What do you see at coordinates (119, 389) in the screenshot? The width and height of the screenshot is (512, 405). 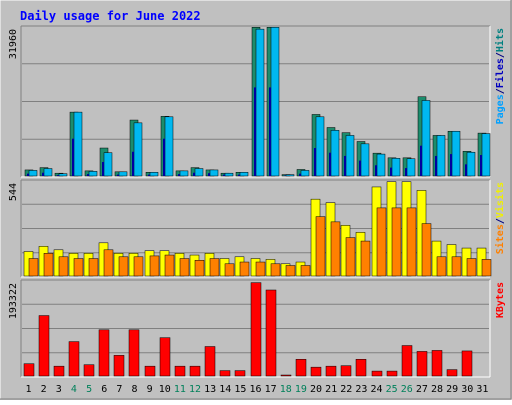 I see `x-tick-day-7: 7` at bounding box center [119, 389].